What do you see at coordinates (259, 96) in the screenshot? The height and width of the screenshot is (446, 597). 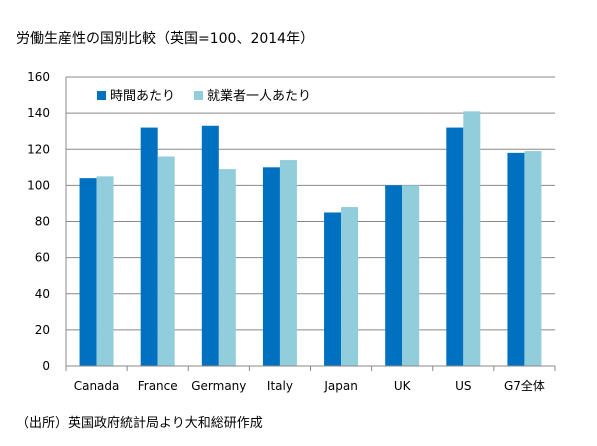 I see `legend-label: 就業者一人あたり` at bounding box center [259, 96].